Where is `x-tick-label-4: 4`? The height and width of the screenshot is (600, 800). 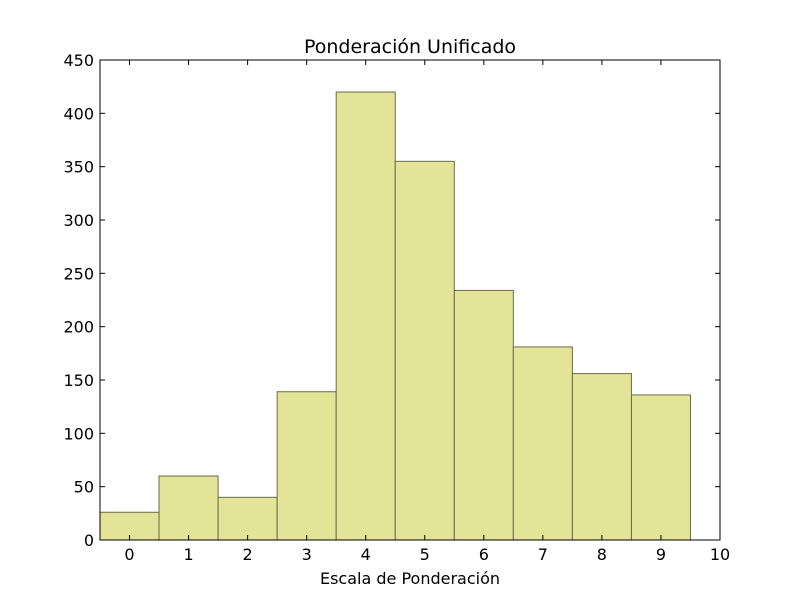 x-tick-label-4: 4 is located at coordinates (366, 554).